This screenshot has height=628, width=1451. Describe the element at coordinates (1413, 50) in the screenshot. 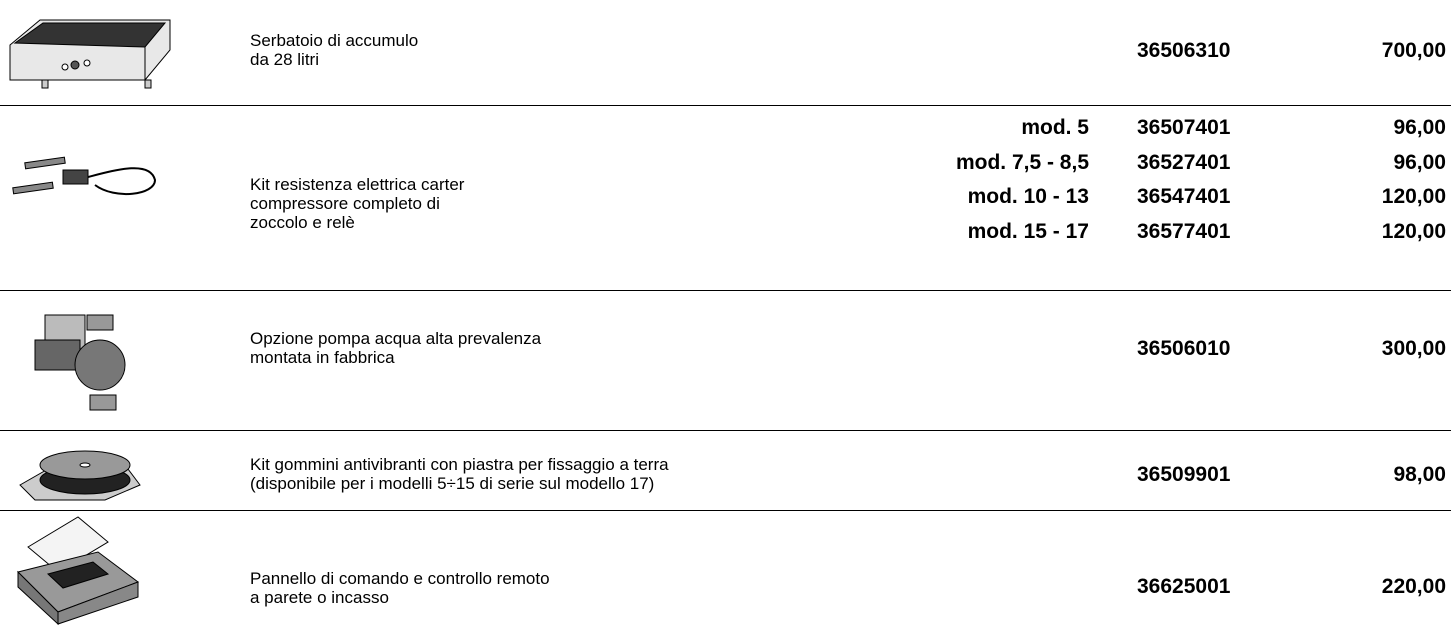

I see `price: 700,00` at that location.